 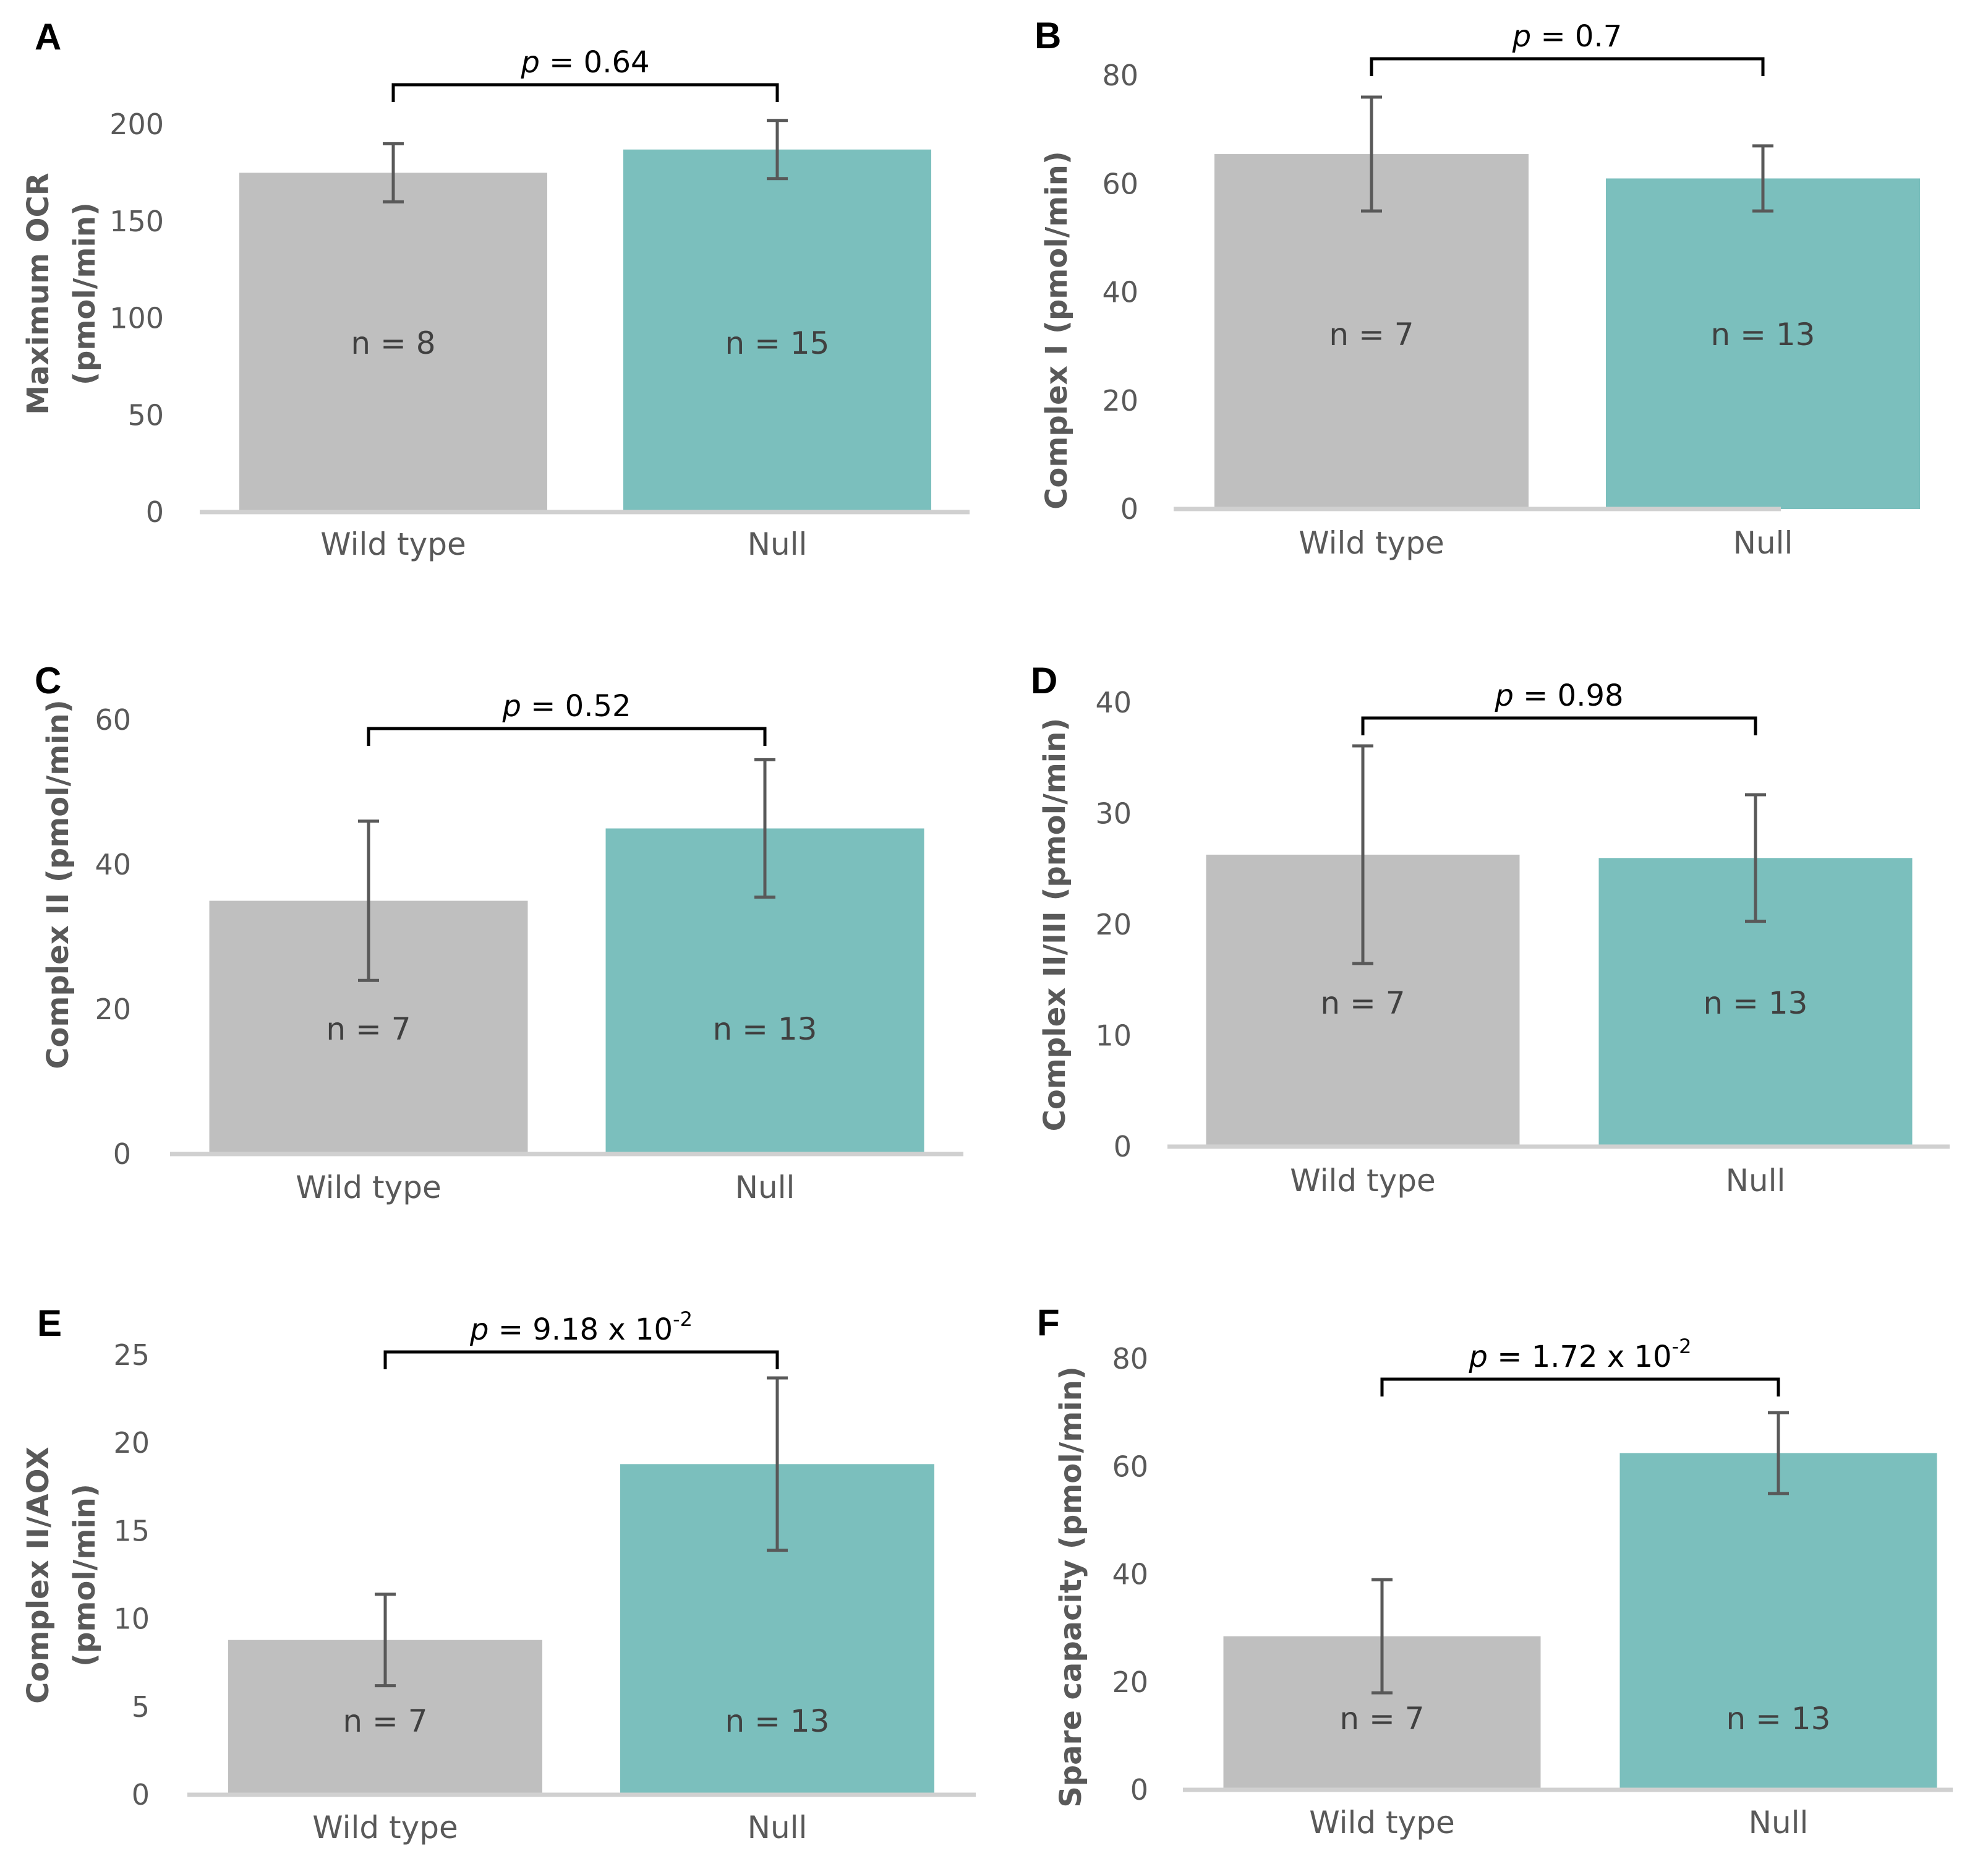 I want to click on y-tick-label: 25, so click(x=131, y=1355).